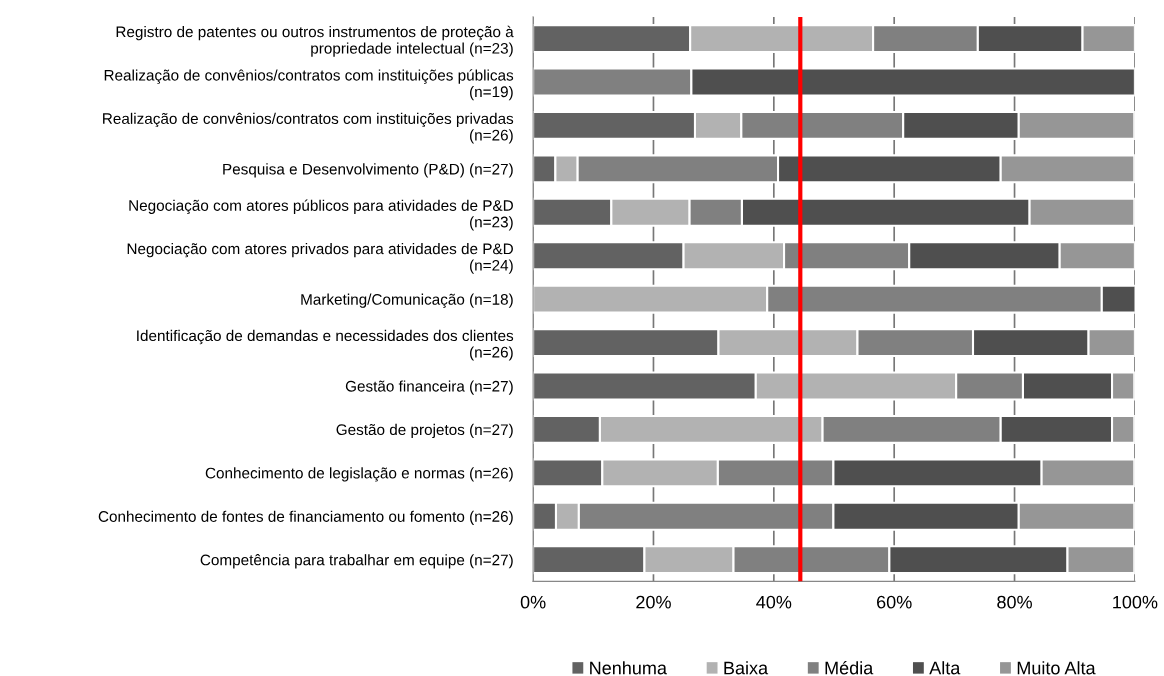  I want to click on y-tick-label: Conhecimento de fontes de financiamento ou fomento (n=26), so click(305, 517).